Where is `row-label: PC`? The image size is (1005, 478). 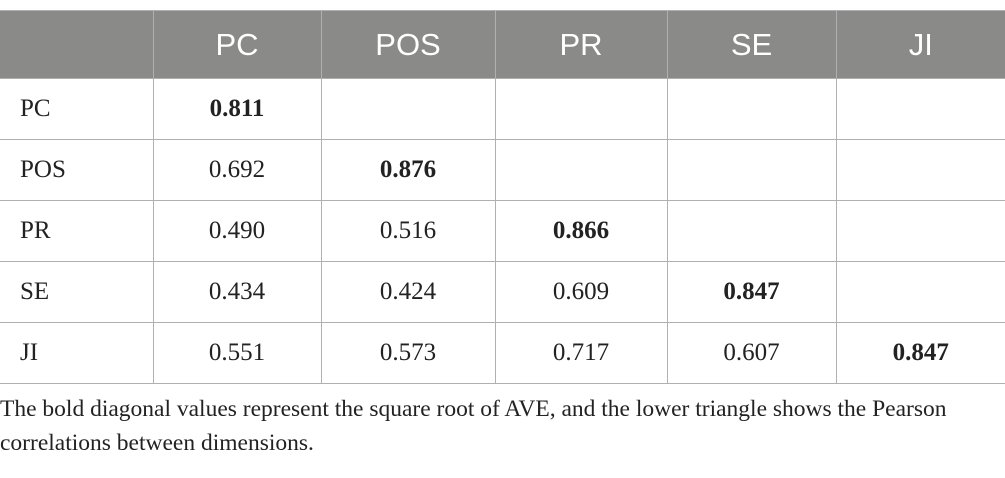
row-label: PC is located at coordinates (77, 109).